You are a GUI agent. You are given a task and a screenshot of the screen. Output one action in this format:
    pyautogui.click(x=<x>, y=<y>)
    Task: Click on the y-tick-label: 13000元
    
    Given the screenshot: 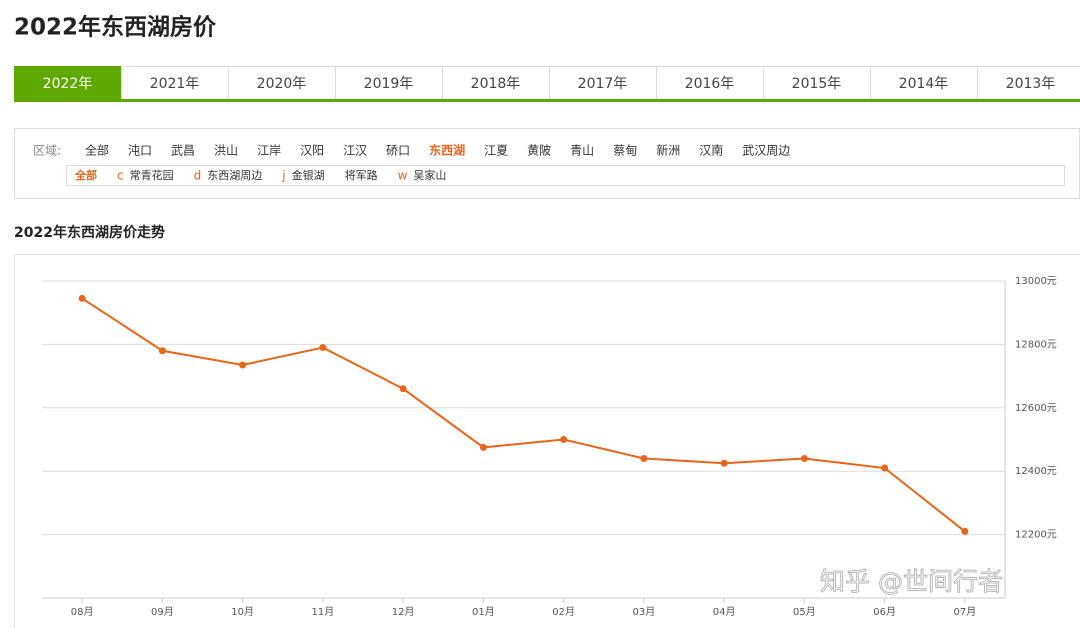 What is the action you would take?
    pyautogui.click(x=1036, y=281)
    